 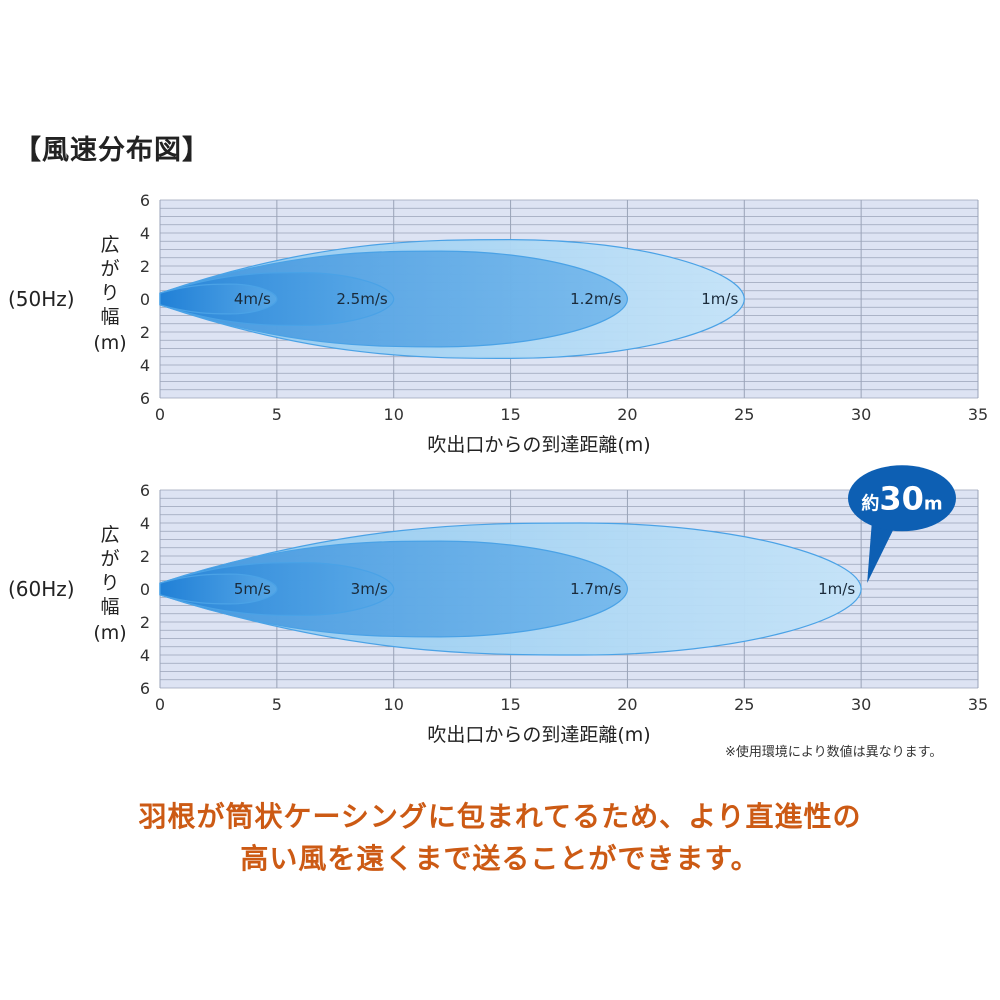 What do you see at coordinates (880, 551) in the screenshot?
I see `callout-tail` at bounding box center [880, 551].